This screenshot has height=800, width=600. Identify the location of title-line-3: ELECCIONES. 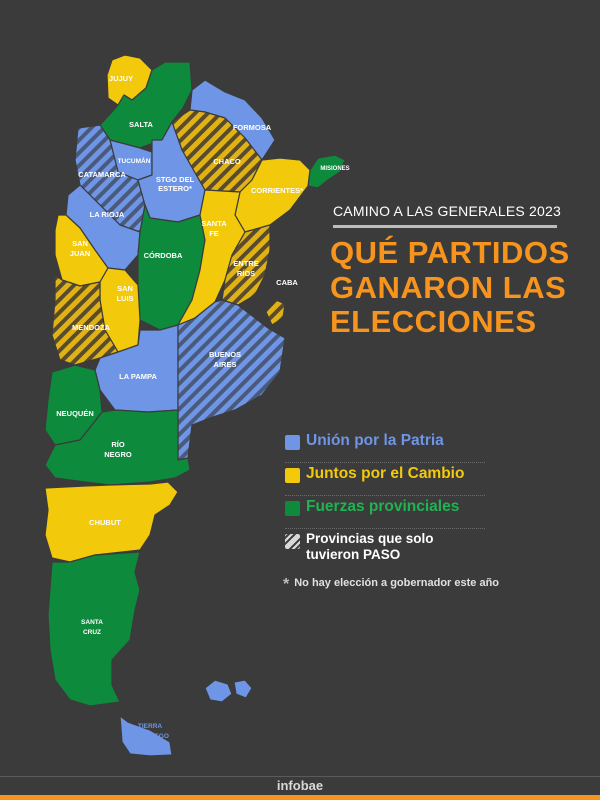
(433, 321).